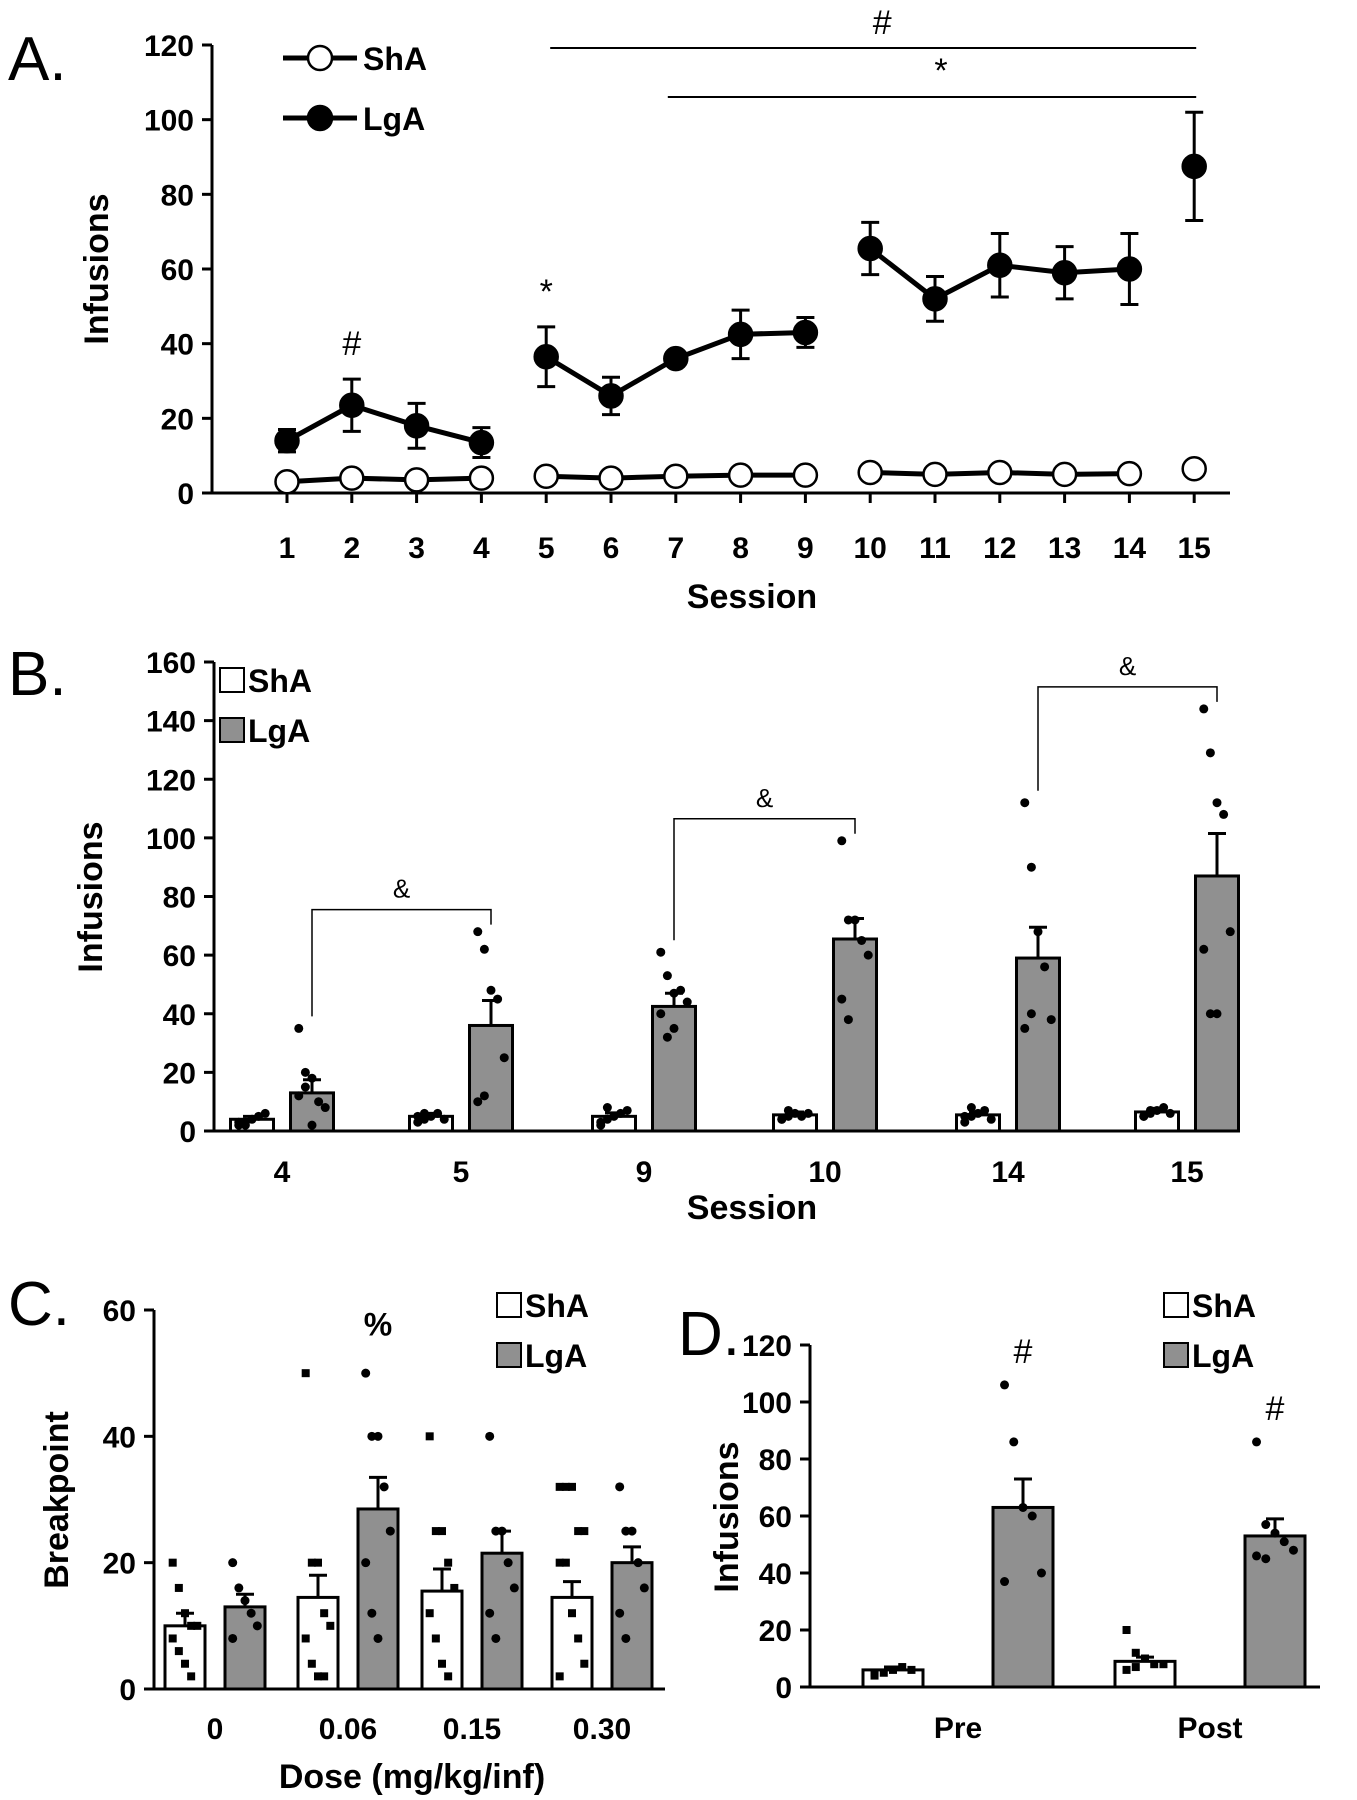 The width and height of the screenshot is (1357, 1800). What do you see at coordinates (91, 896) in the screenshot?
I see `y-axis-title: Infusions` at bounding box center [91, 896].